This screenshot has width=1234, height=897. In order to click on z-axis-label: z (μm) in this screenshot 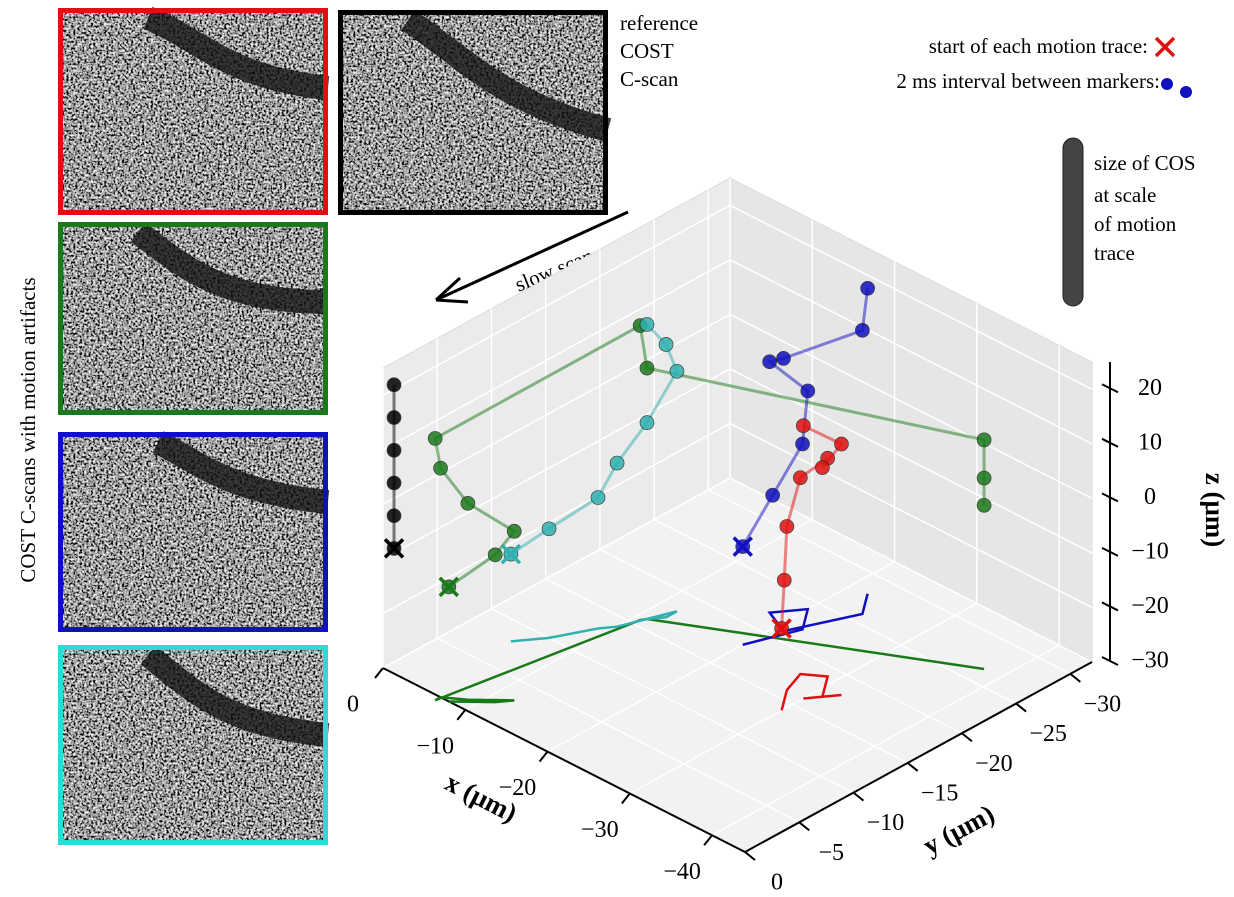, I will do `click(1215, 510)`.